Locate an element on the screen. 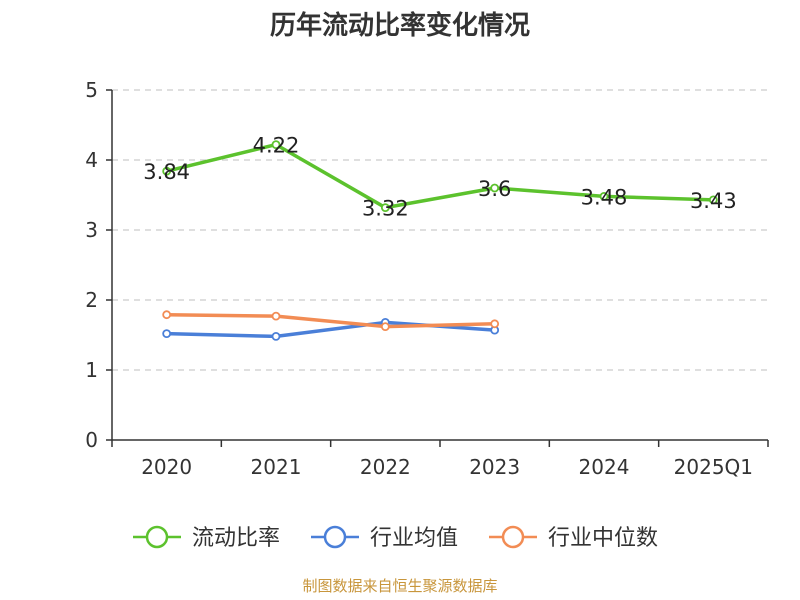 Image resolution: width=800 pixels, height=600 pixels. x-tick-label: 2020 is located at coordinates (166, 467).